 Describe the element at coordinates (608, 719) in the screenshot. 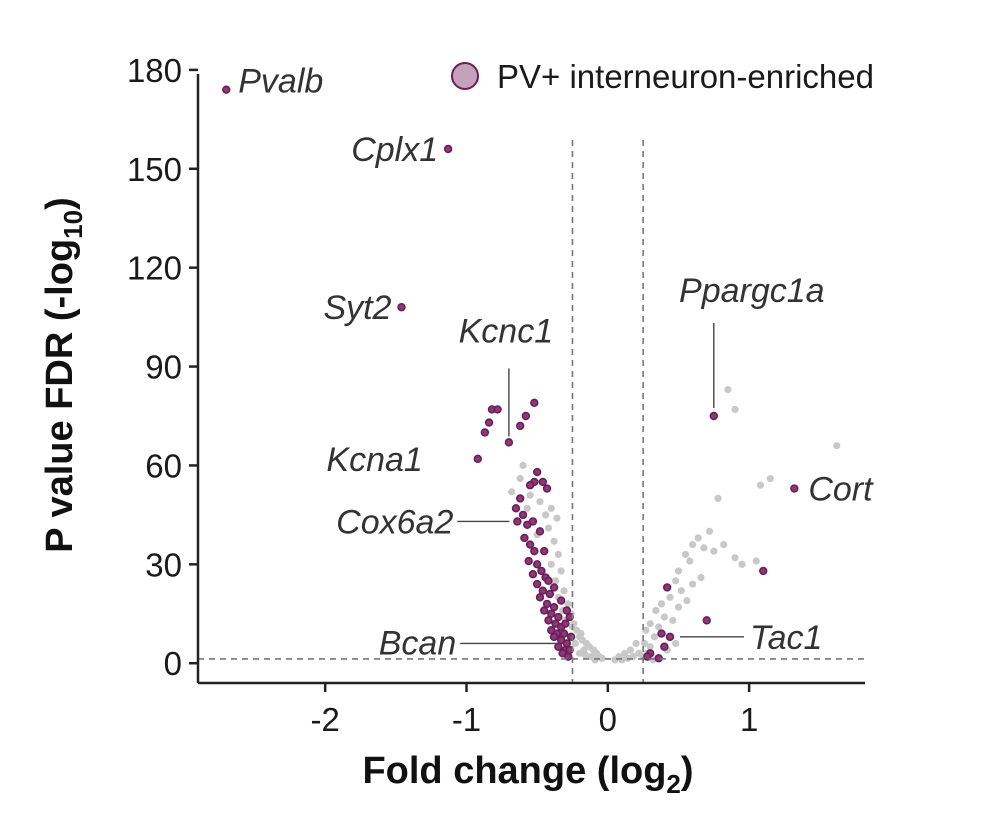

I see `x-tick-label: 0` at that location.